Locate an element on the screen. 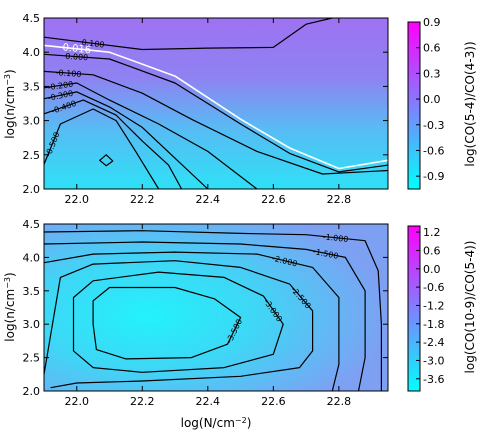 This screenshot has height=436, width=491. top-colorbar is located at coordinates (414, 105).